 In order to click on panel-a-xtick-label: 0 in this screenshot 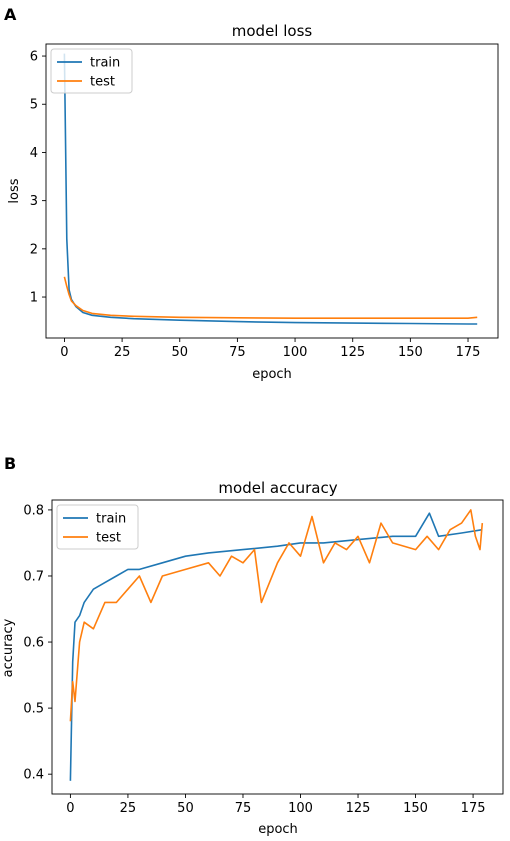, I will do `click(64, 352)`.